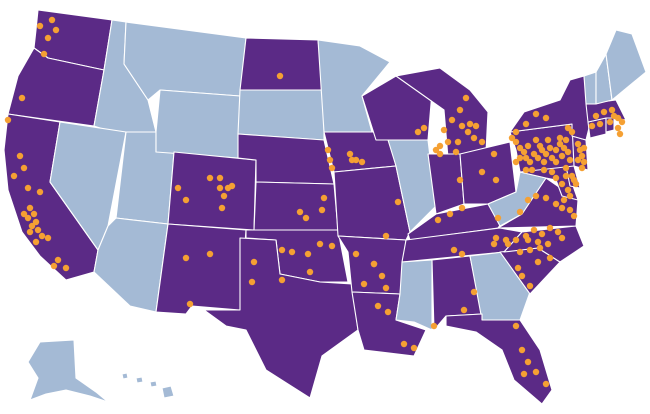 The image size is (650, 414). I want to click on state-kansas, so click(296, 206).